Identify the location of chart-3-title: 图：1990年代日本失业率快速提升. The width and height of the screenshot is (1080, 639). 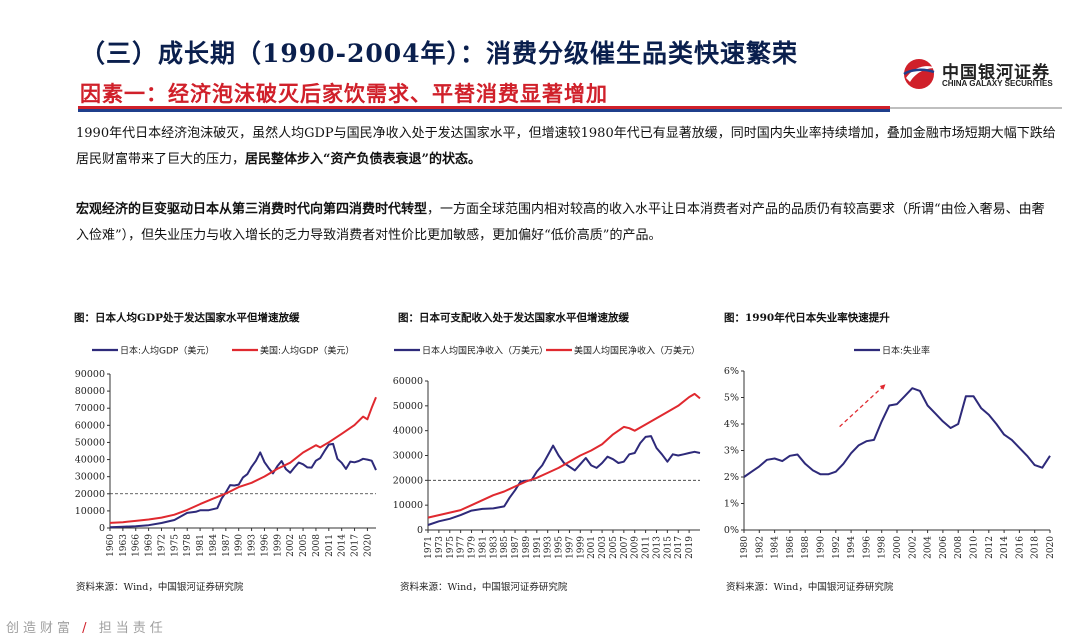
(807, 318).